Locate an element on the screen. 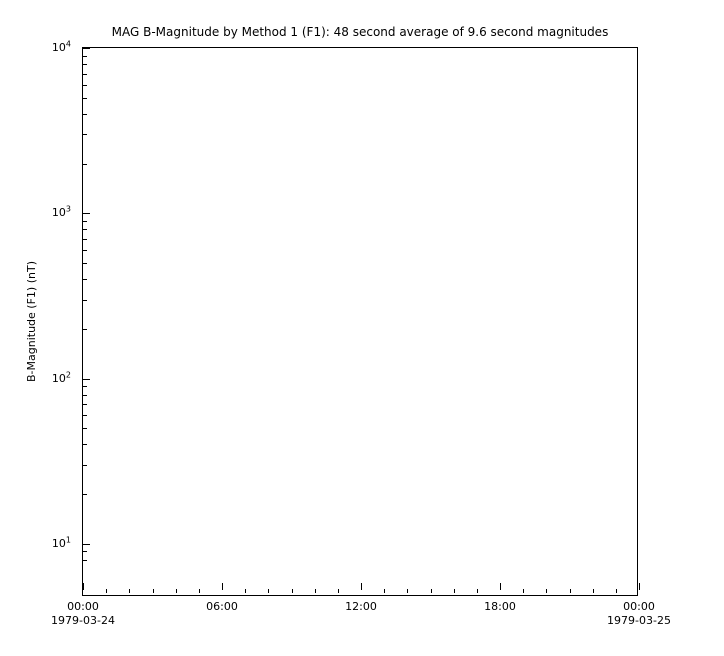  y-tick-label: 10² is located at coordinates (61, 378).